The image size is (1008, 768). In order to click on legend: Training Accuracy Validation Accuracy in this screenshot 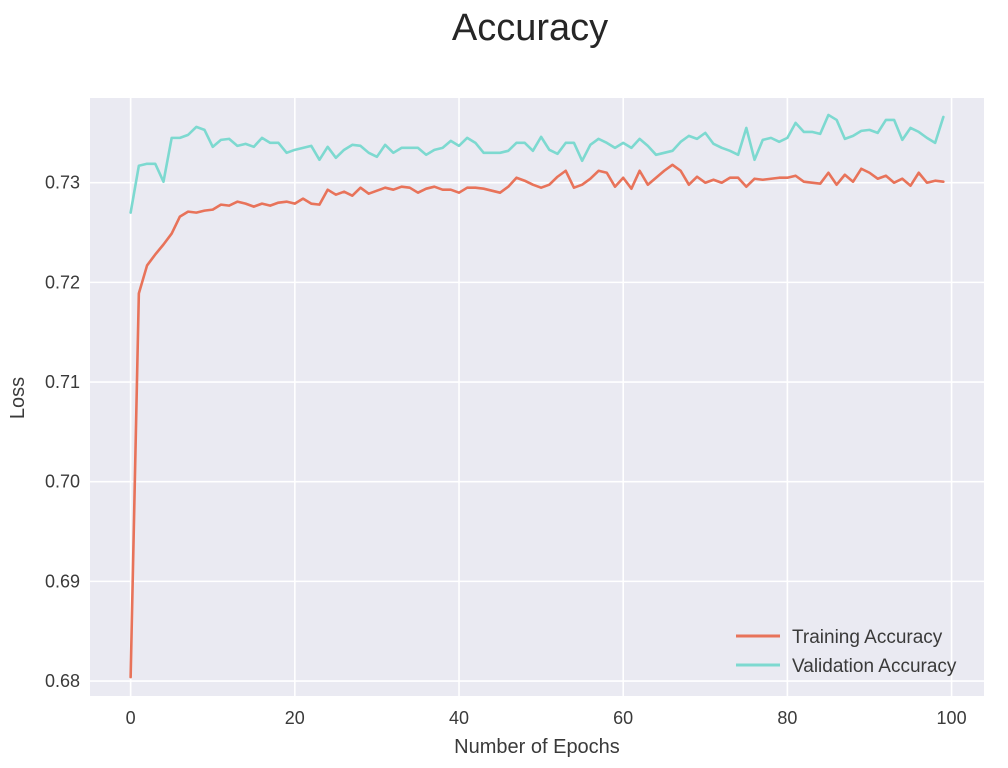, I will do `click(846, 652)`.